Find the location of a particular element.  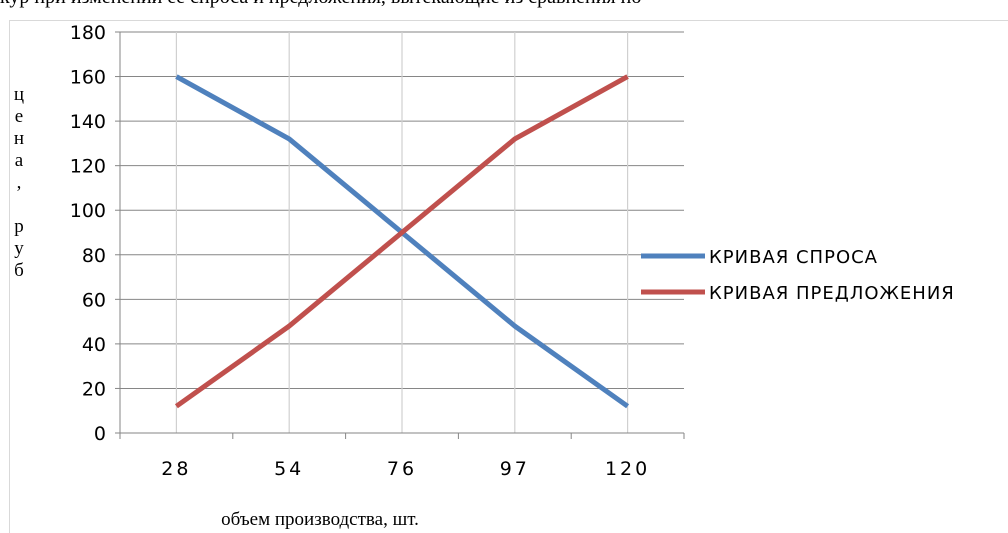

x-tick-label: 28 is located at coordinates (176, 469).